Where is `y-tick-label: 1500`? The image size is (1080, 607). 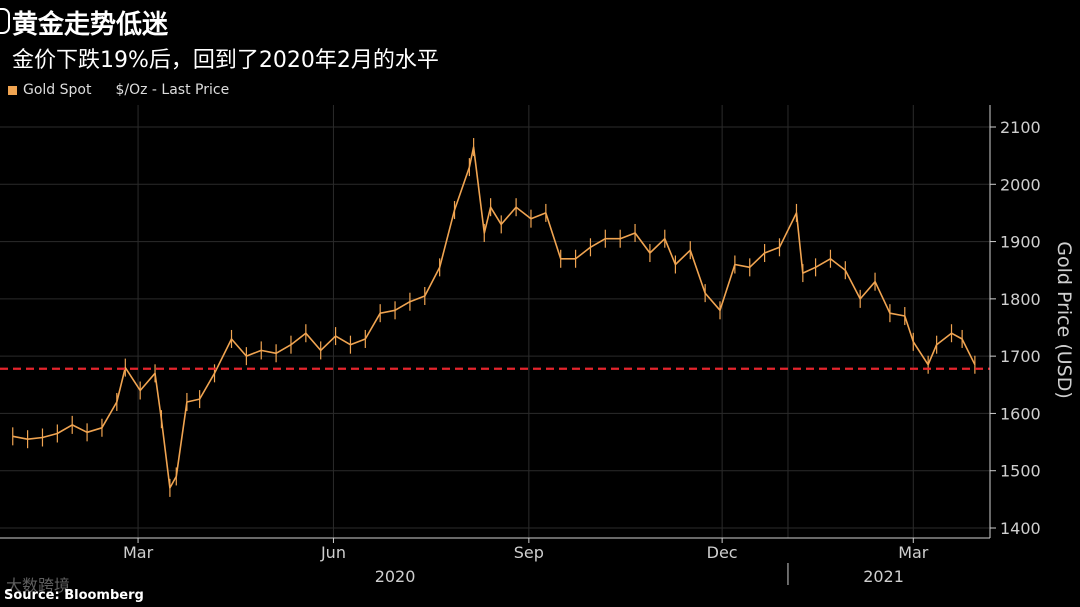
y-tick-label: 1500 is located at coordinates (1020, 471).